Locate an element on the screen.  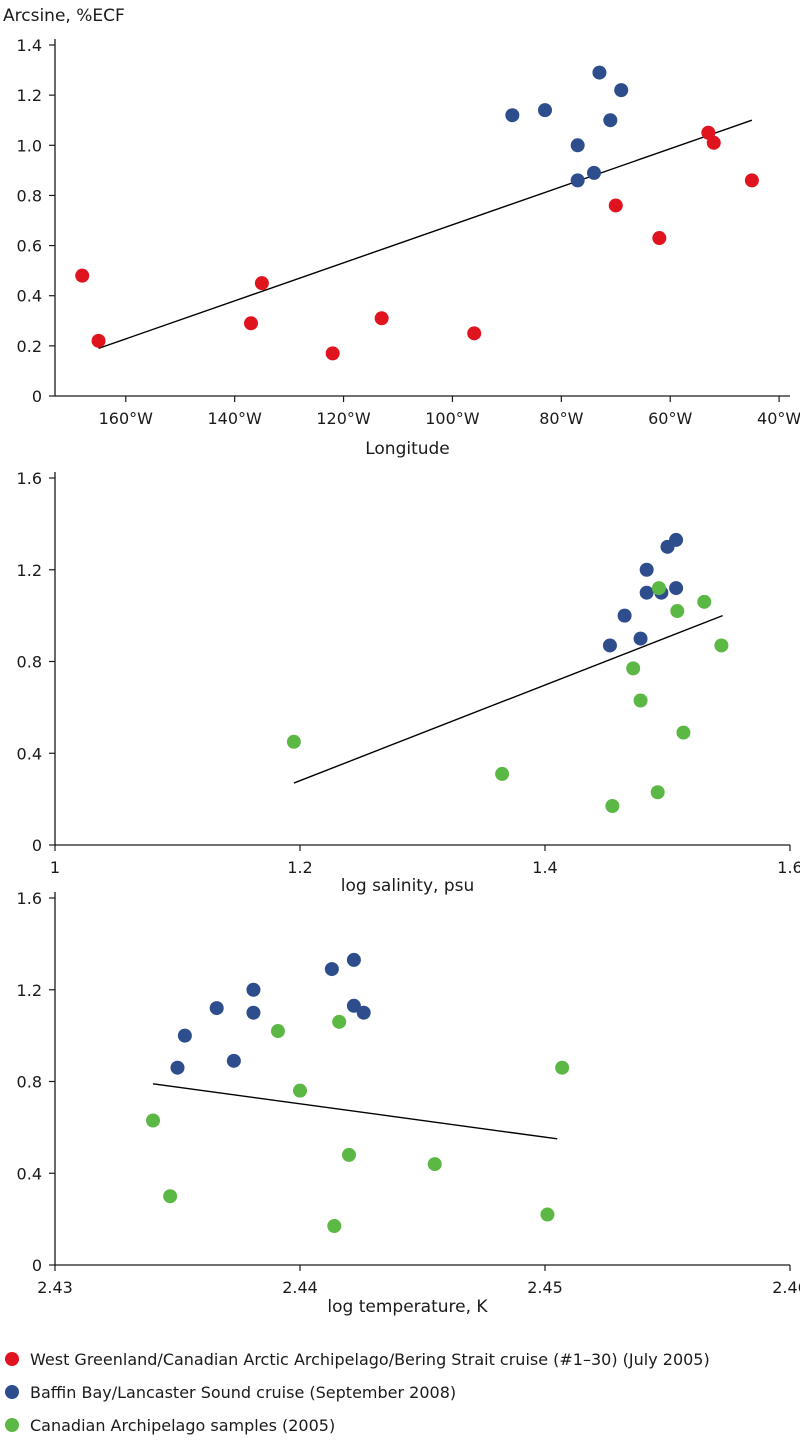
y-tick-label-longitude: 0.2 is located at coordinates (29, 346).